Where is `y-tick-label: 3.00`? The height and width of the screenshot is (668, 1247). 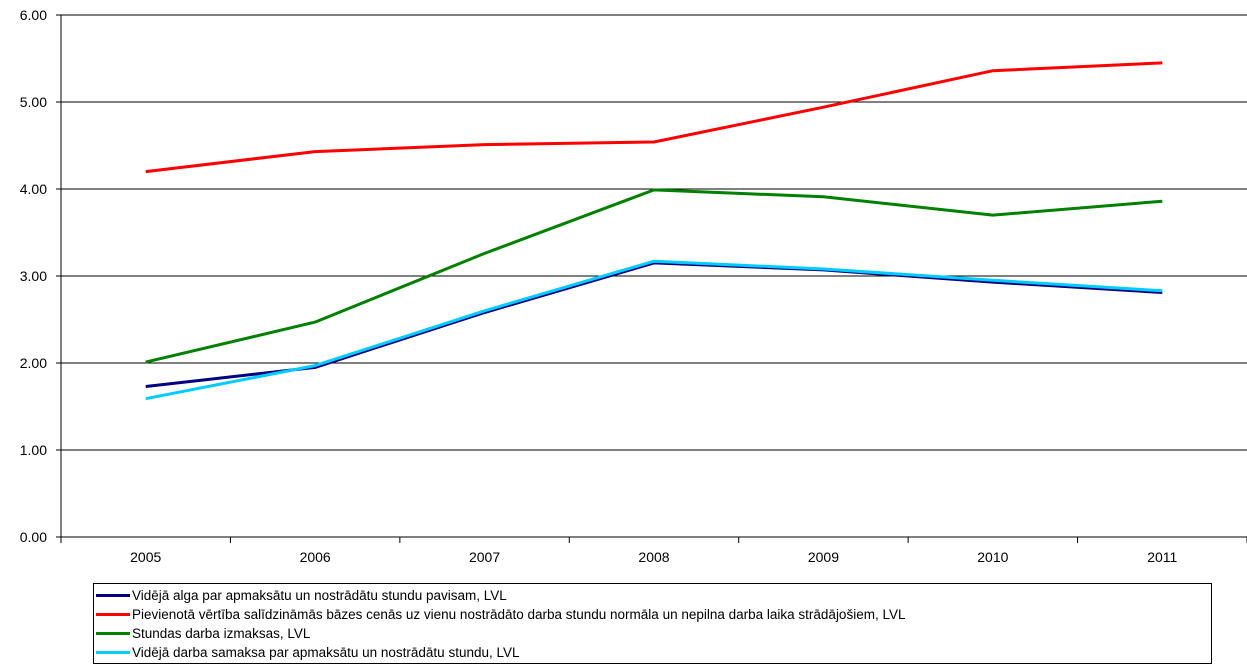
y-tick-label: 3.00 is located at coordinates (33, 276).